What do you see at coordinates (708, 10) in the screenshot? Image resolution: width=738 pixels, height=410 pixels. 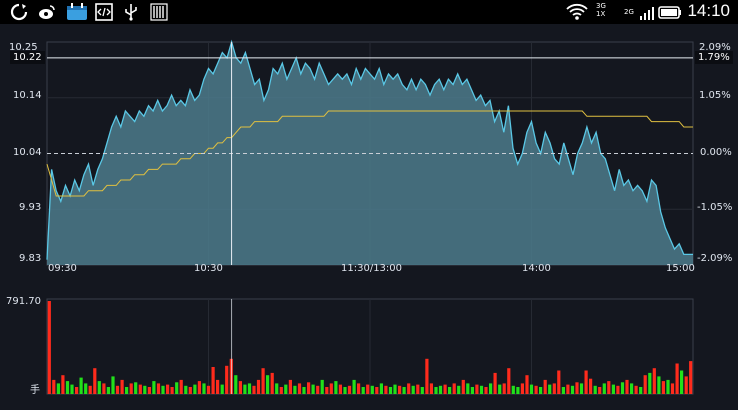 I see `status-time: 14:10` at bounding box center [708, 10].